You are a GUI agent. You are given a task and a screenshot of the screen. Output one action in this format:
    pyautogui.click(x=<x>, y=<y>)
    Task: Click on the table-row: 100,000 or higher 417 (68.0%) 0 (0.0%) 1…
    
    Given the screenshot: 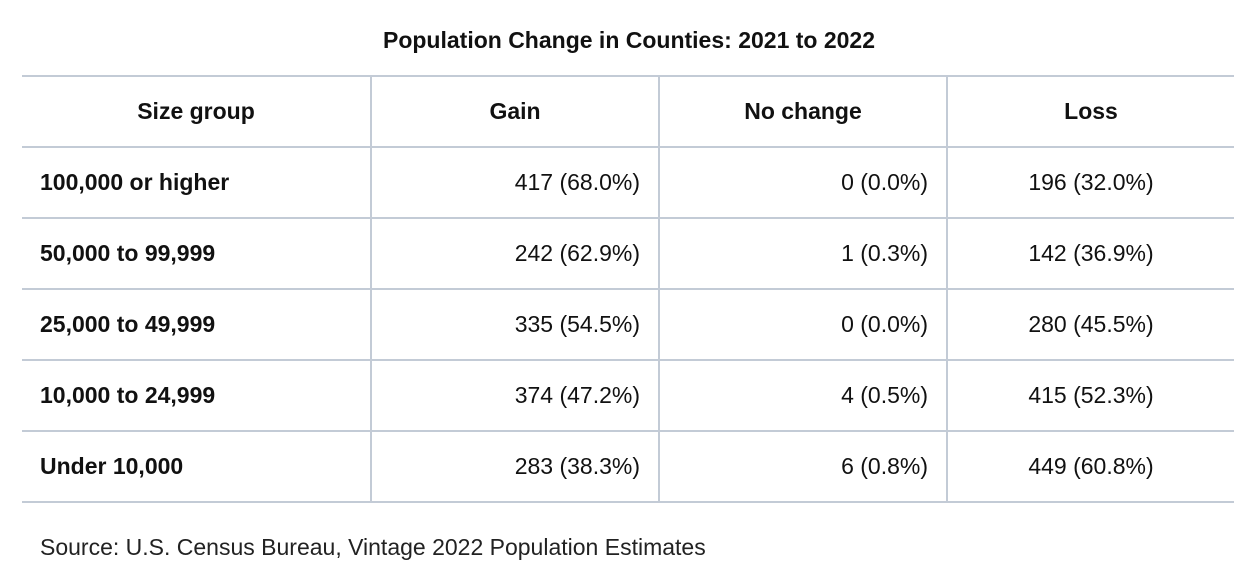 What is the action you would take?
    pyautogui.click(x=628, y=182)
    